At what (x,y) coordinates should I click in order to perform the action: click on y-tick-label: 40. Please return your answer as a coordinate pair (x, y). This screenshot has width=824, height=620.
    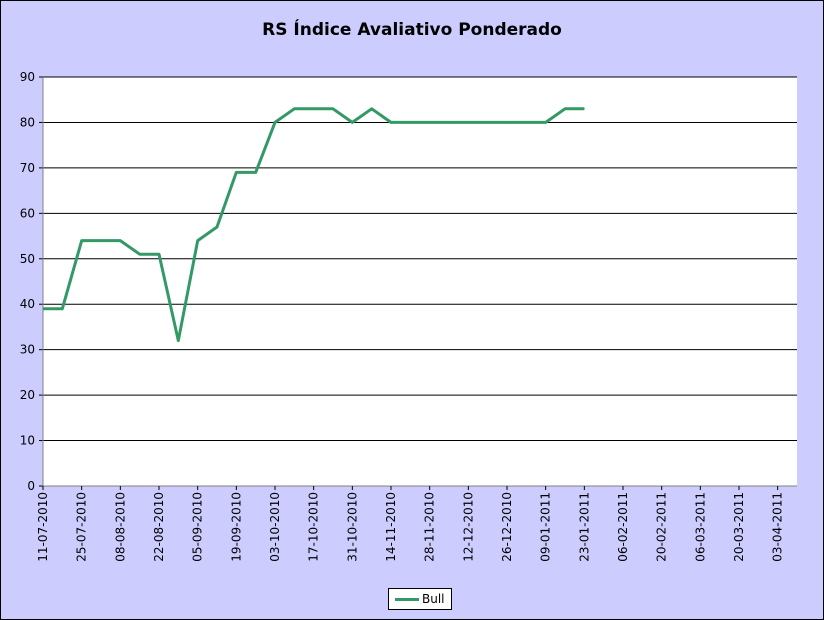
    Looking at the image, I should click on (27, 304).